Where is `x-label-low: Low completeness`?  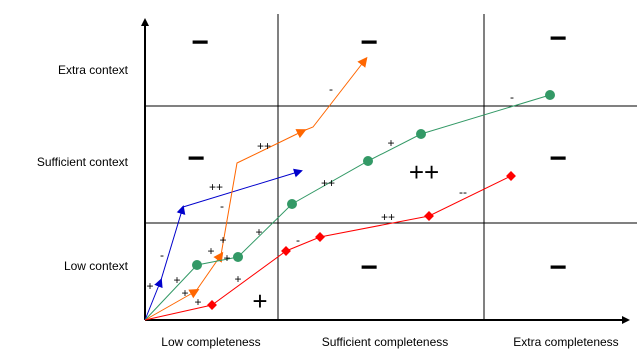
x-label-low: Low completeness is located at coordinates (210, 342).